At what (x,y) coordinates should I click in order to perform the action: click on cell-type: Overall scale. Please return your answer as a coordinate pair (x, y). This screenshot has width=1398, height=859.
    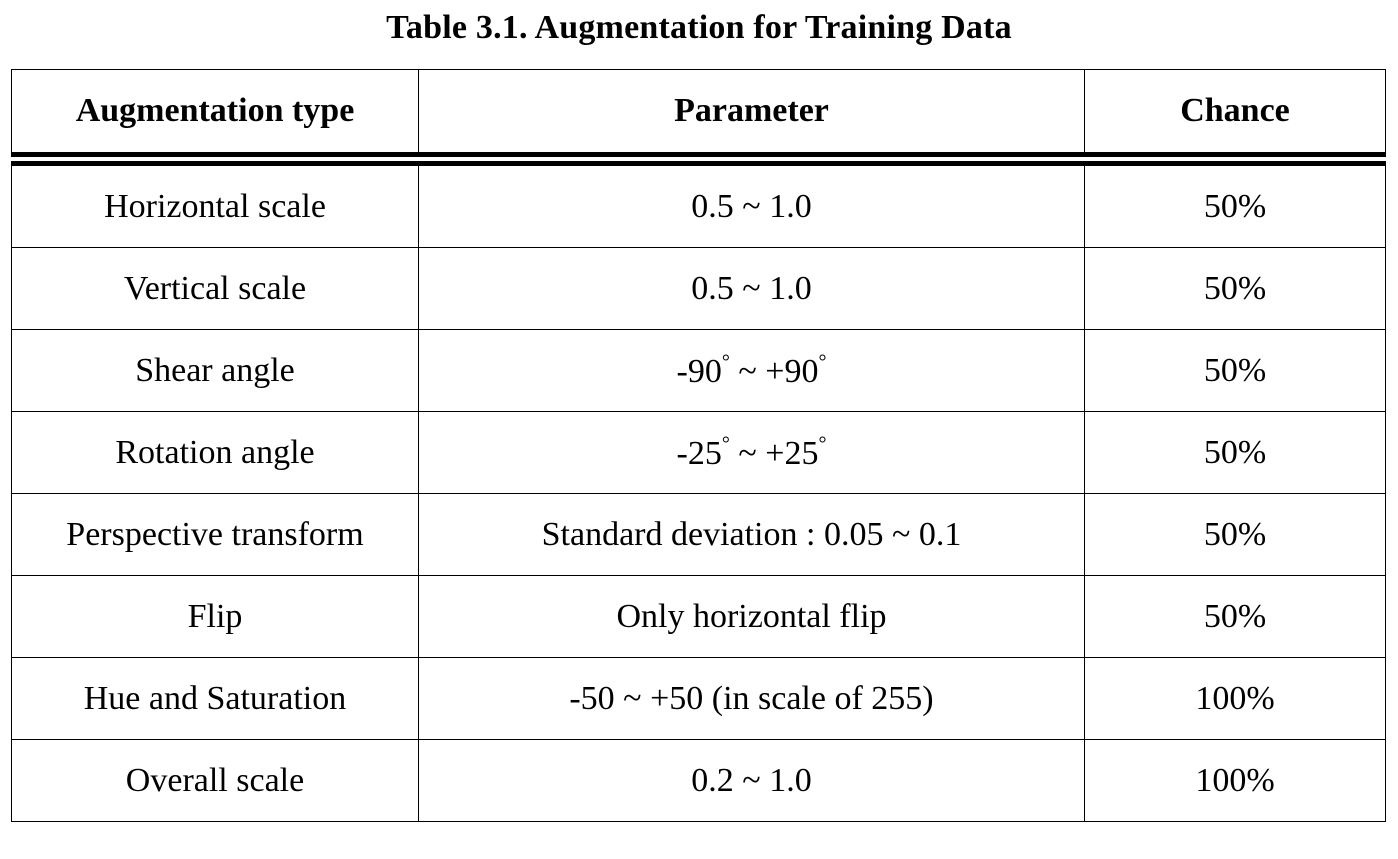
    Looking at the image, I should click on (215, 780).